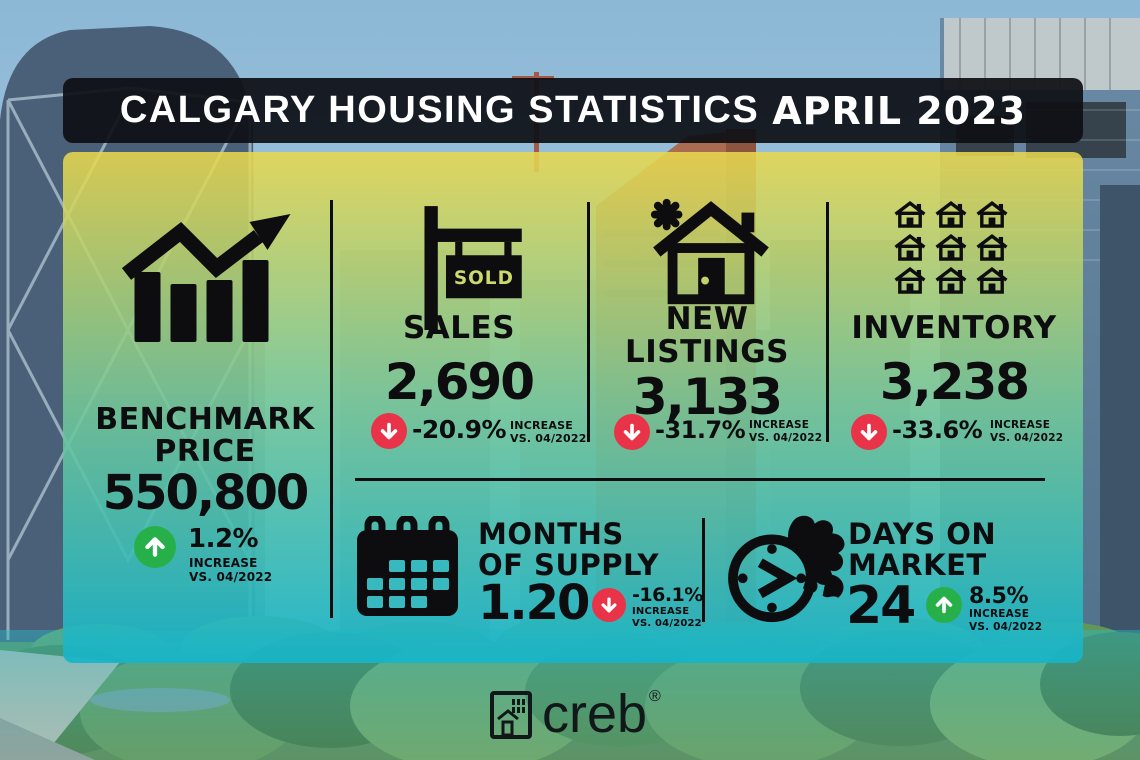  What do you see at coordinates (667, 595) in the screenshot?
I see `months-of-supply-change: -16.1%` at bounding box center [667, 595].